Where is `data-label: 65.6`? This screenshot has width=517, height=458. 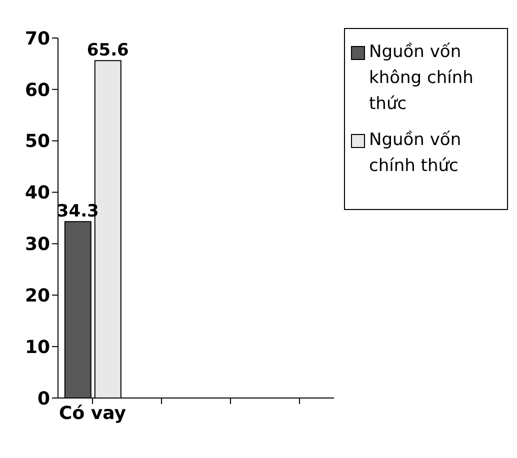 data-label: 65.6 is located at coordinates (107, 50).